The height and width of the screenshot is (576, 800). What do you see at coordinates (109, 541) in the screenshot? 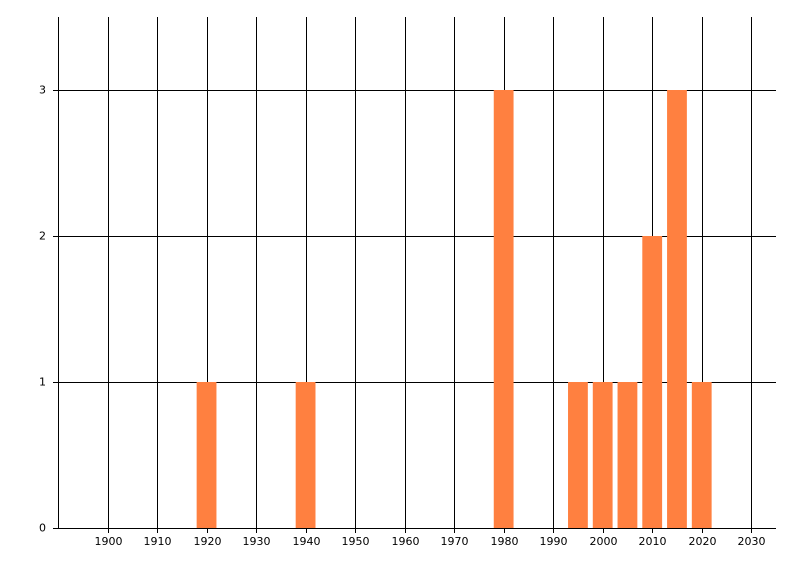
I see `x-tick-label: 1900` at bounding box center [109, 541].